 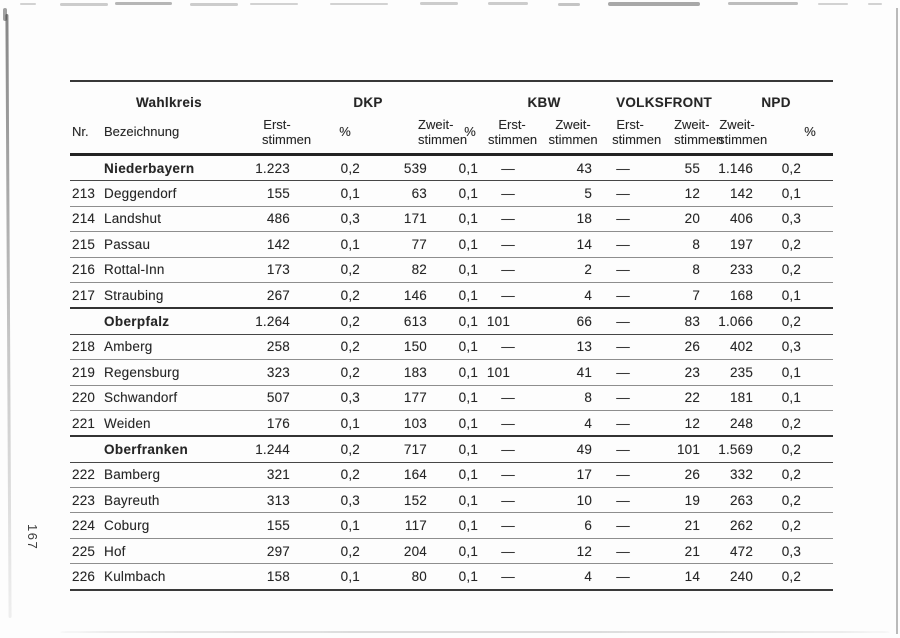 I want to click on cell-bezeichnung: Straubing, so click(x=134, y=295).